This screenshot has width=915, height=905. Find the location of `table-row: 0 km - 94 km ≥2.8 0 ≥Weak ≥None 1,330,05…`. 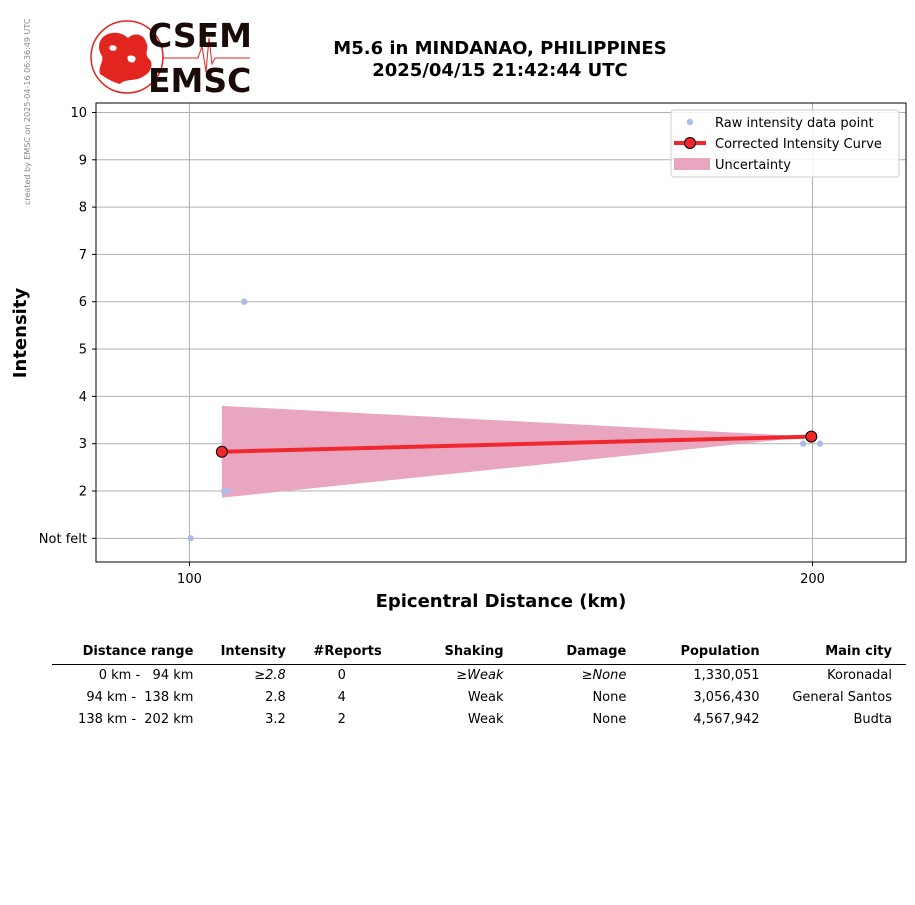

table-row: 0 km - 94 km ≥2.8 0 ≥Weak ≥None 1,330,05… is located at coordinates (479, 676).